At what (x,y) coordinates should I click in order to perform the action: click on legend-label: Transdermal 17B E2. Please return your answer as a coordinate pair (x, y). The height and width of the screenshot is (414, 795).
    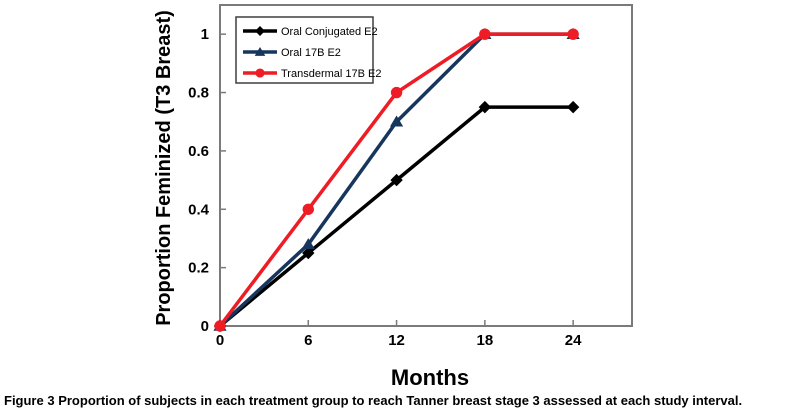
    Looking at the image, I should click on (331, 74).